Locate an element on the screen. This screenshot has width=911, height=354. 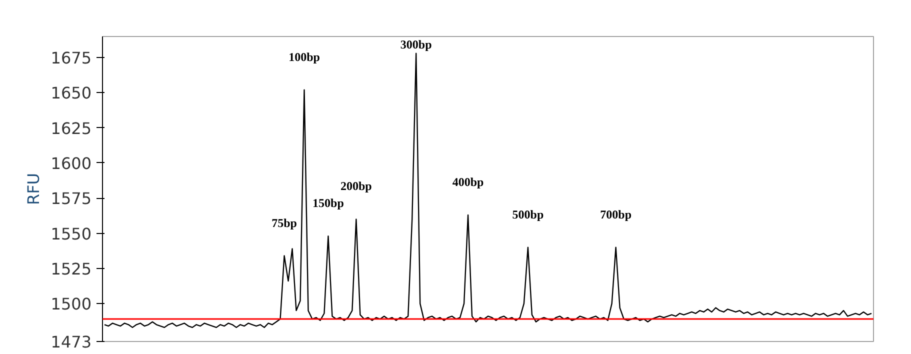
annotation: 300bp is located at coordinates (416, 44).